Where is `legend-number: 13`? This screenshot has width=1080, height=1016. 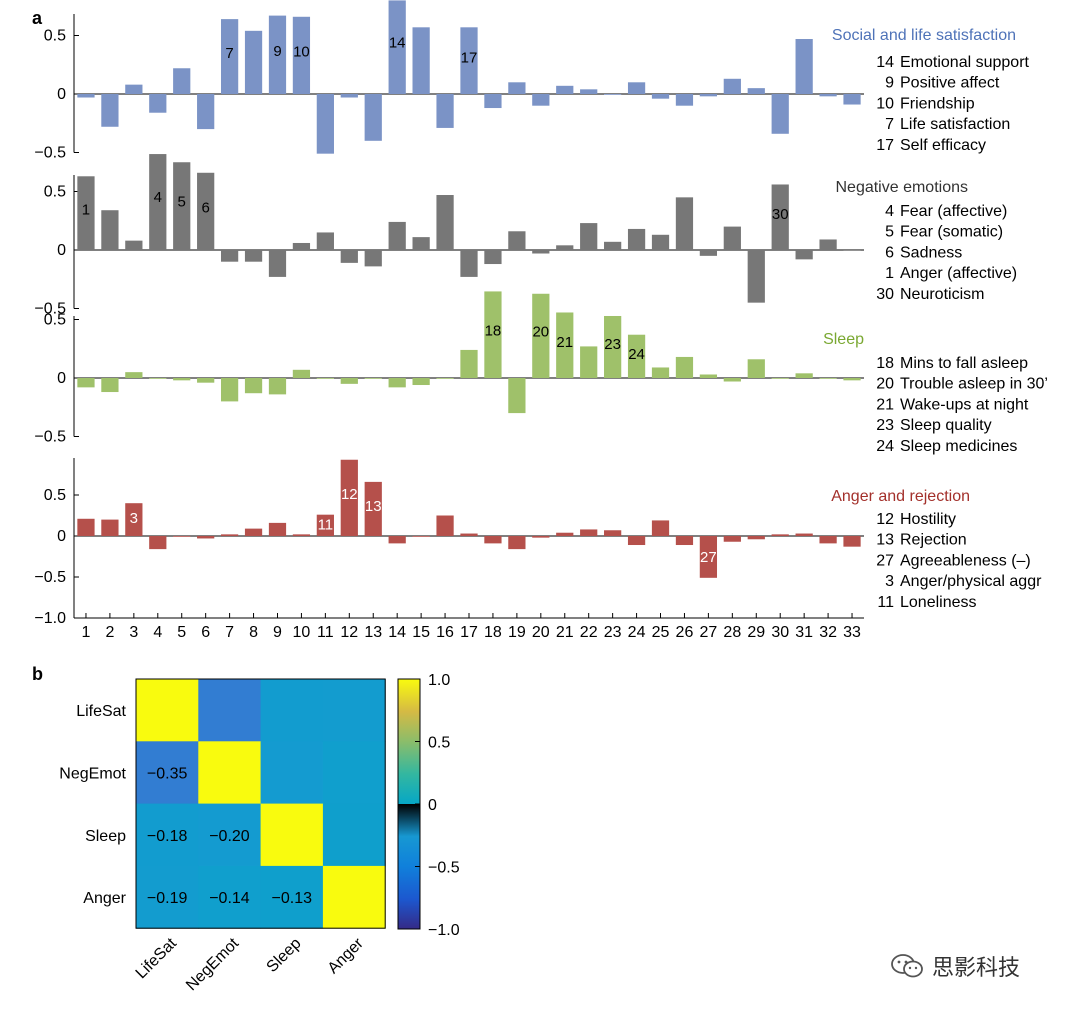
legend-number: 13 is located at coordinates (885, 540).